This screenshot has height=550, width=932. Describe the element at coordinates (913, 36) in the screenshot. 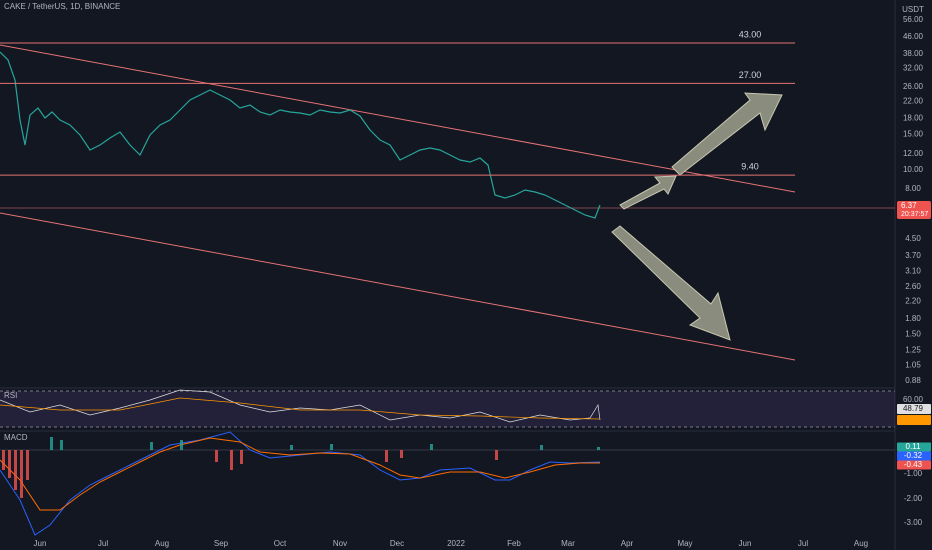

I see `price-label: 46.00` at that location.